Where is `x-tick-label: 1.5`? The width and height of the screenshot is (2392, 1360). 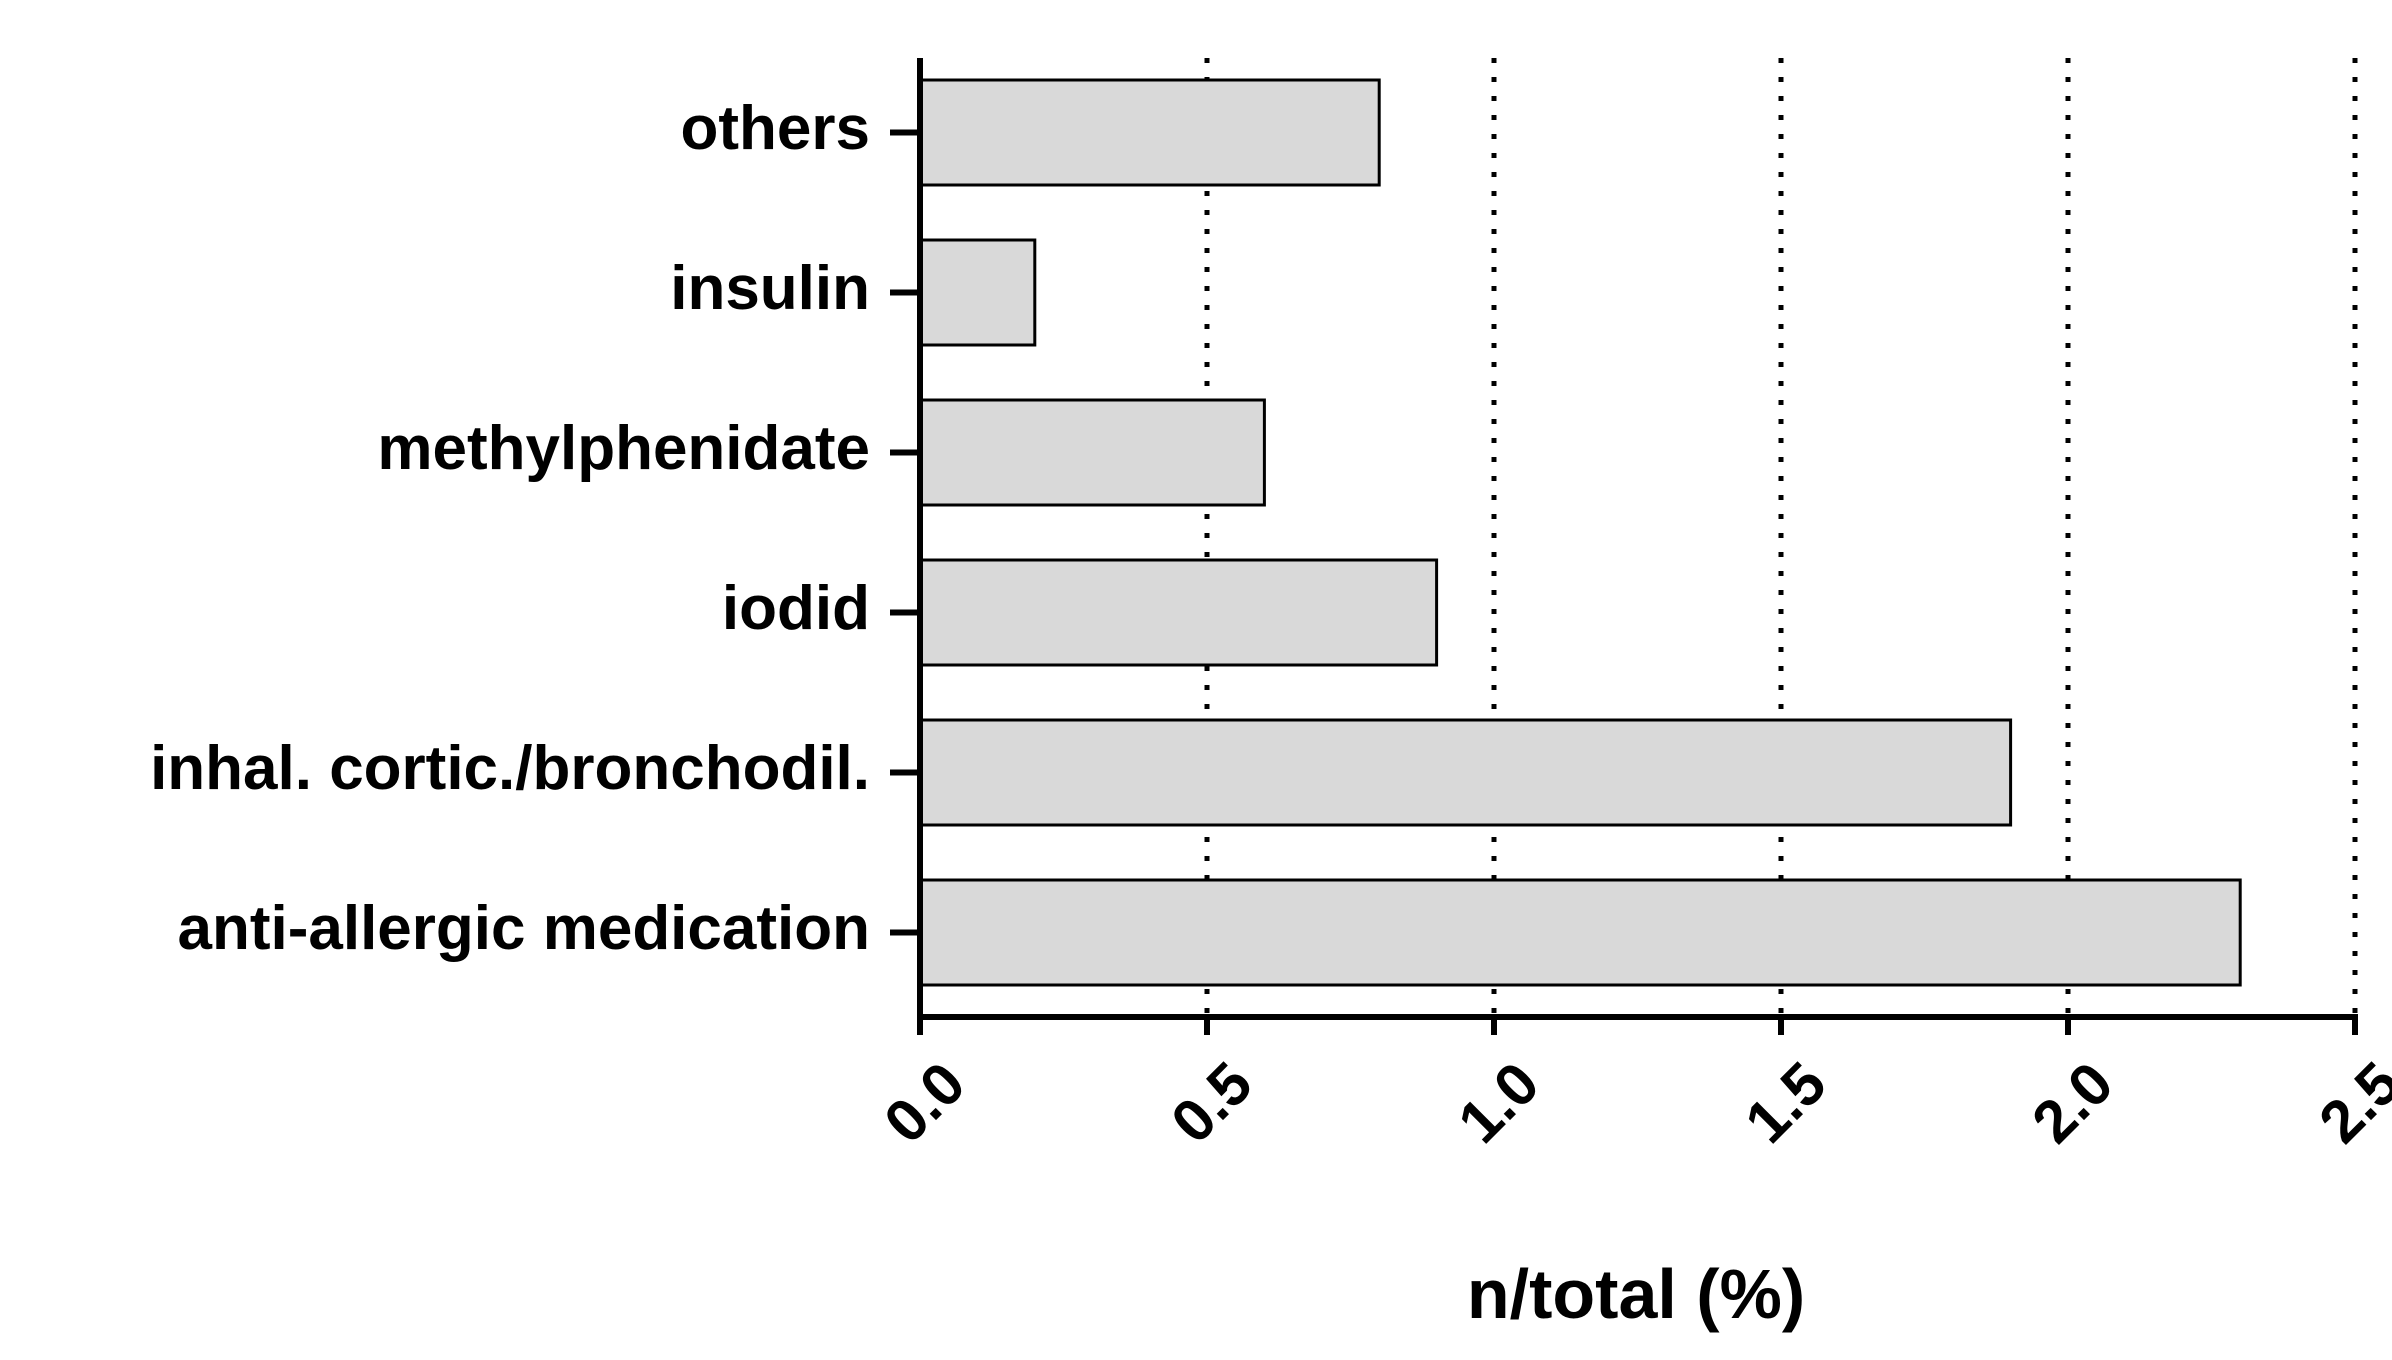
x-tick-label: 1.5 is located at coordinates (1785, 1102).